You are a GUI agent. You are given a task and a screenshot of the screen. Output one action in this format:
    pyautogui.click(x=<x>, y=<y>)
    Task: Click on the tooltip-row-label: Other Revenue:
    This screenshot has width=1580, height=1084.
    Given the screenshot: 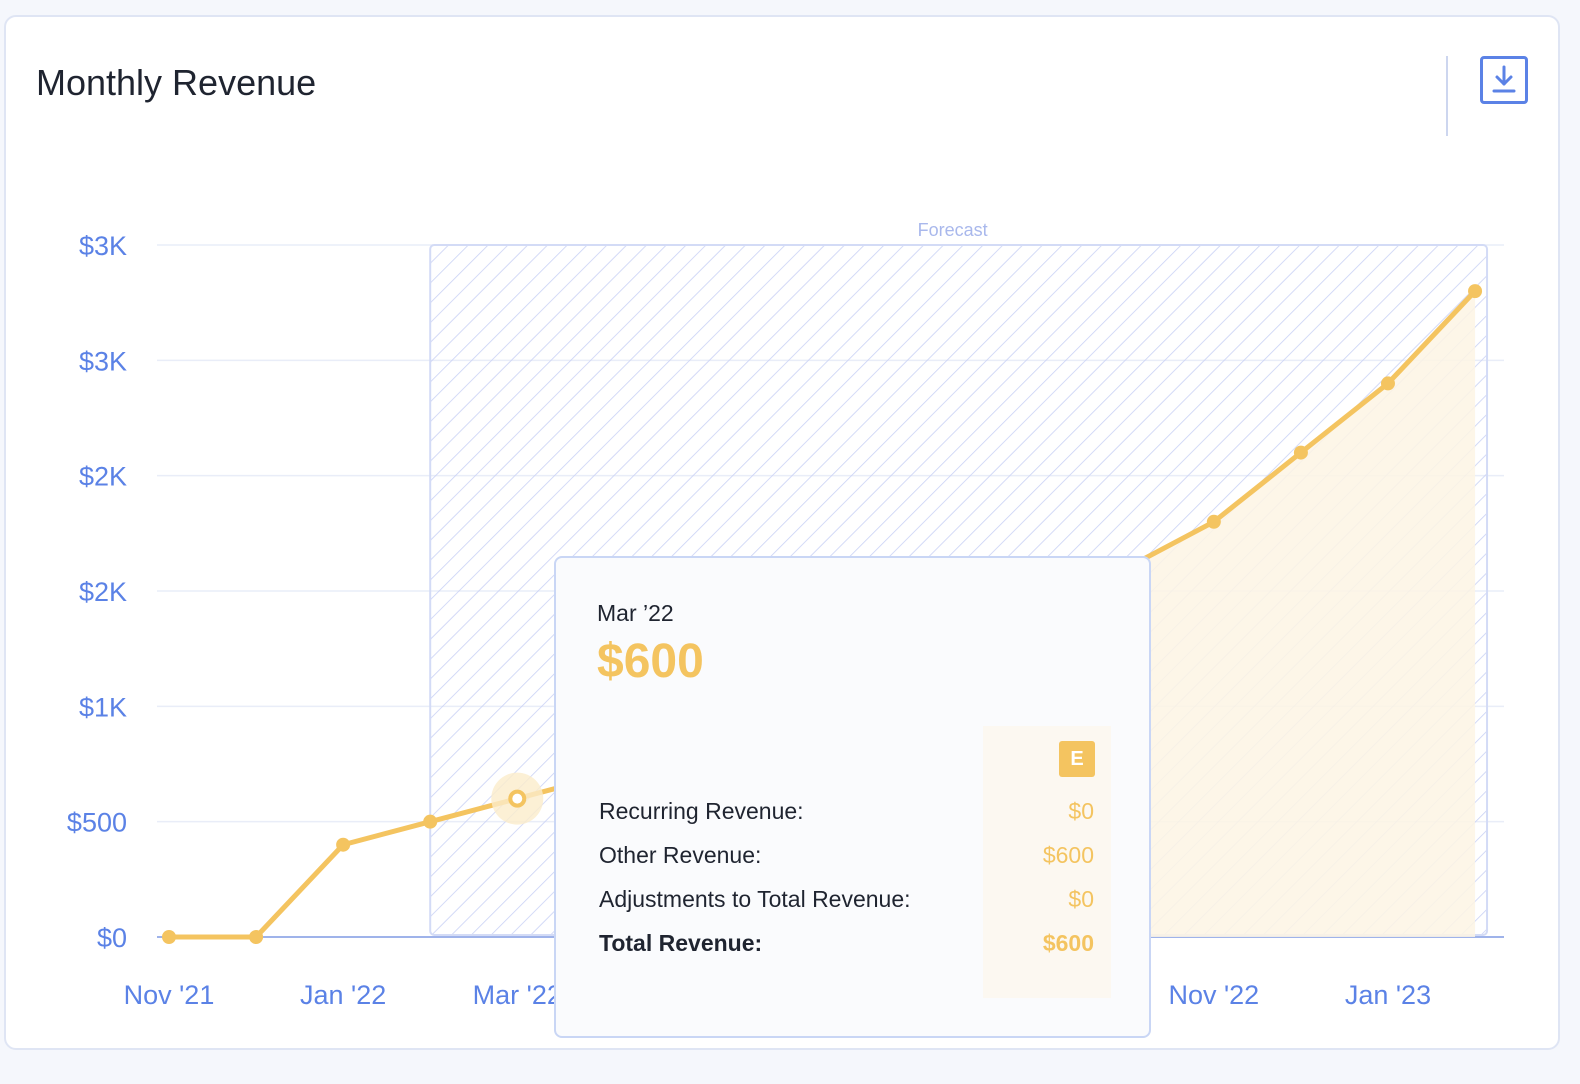 What is the action you would take?
    pyautogui.click(x=680, y=855)
    